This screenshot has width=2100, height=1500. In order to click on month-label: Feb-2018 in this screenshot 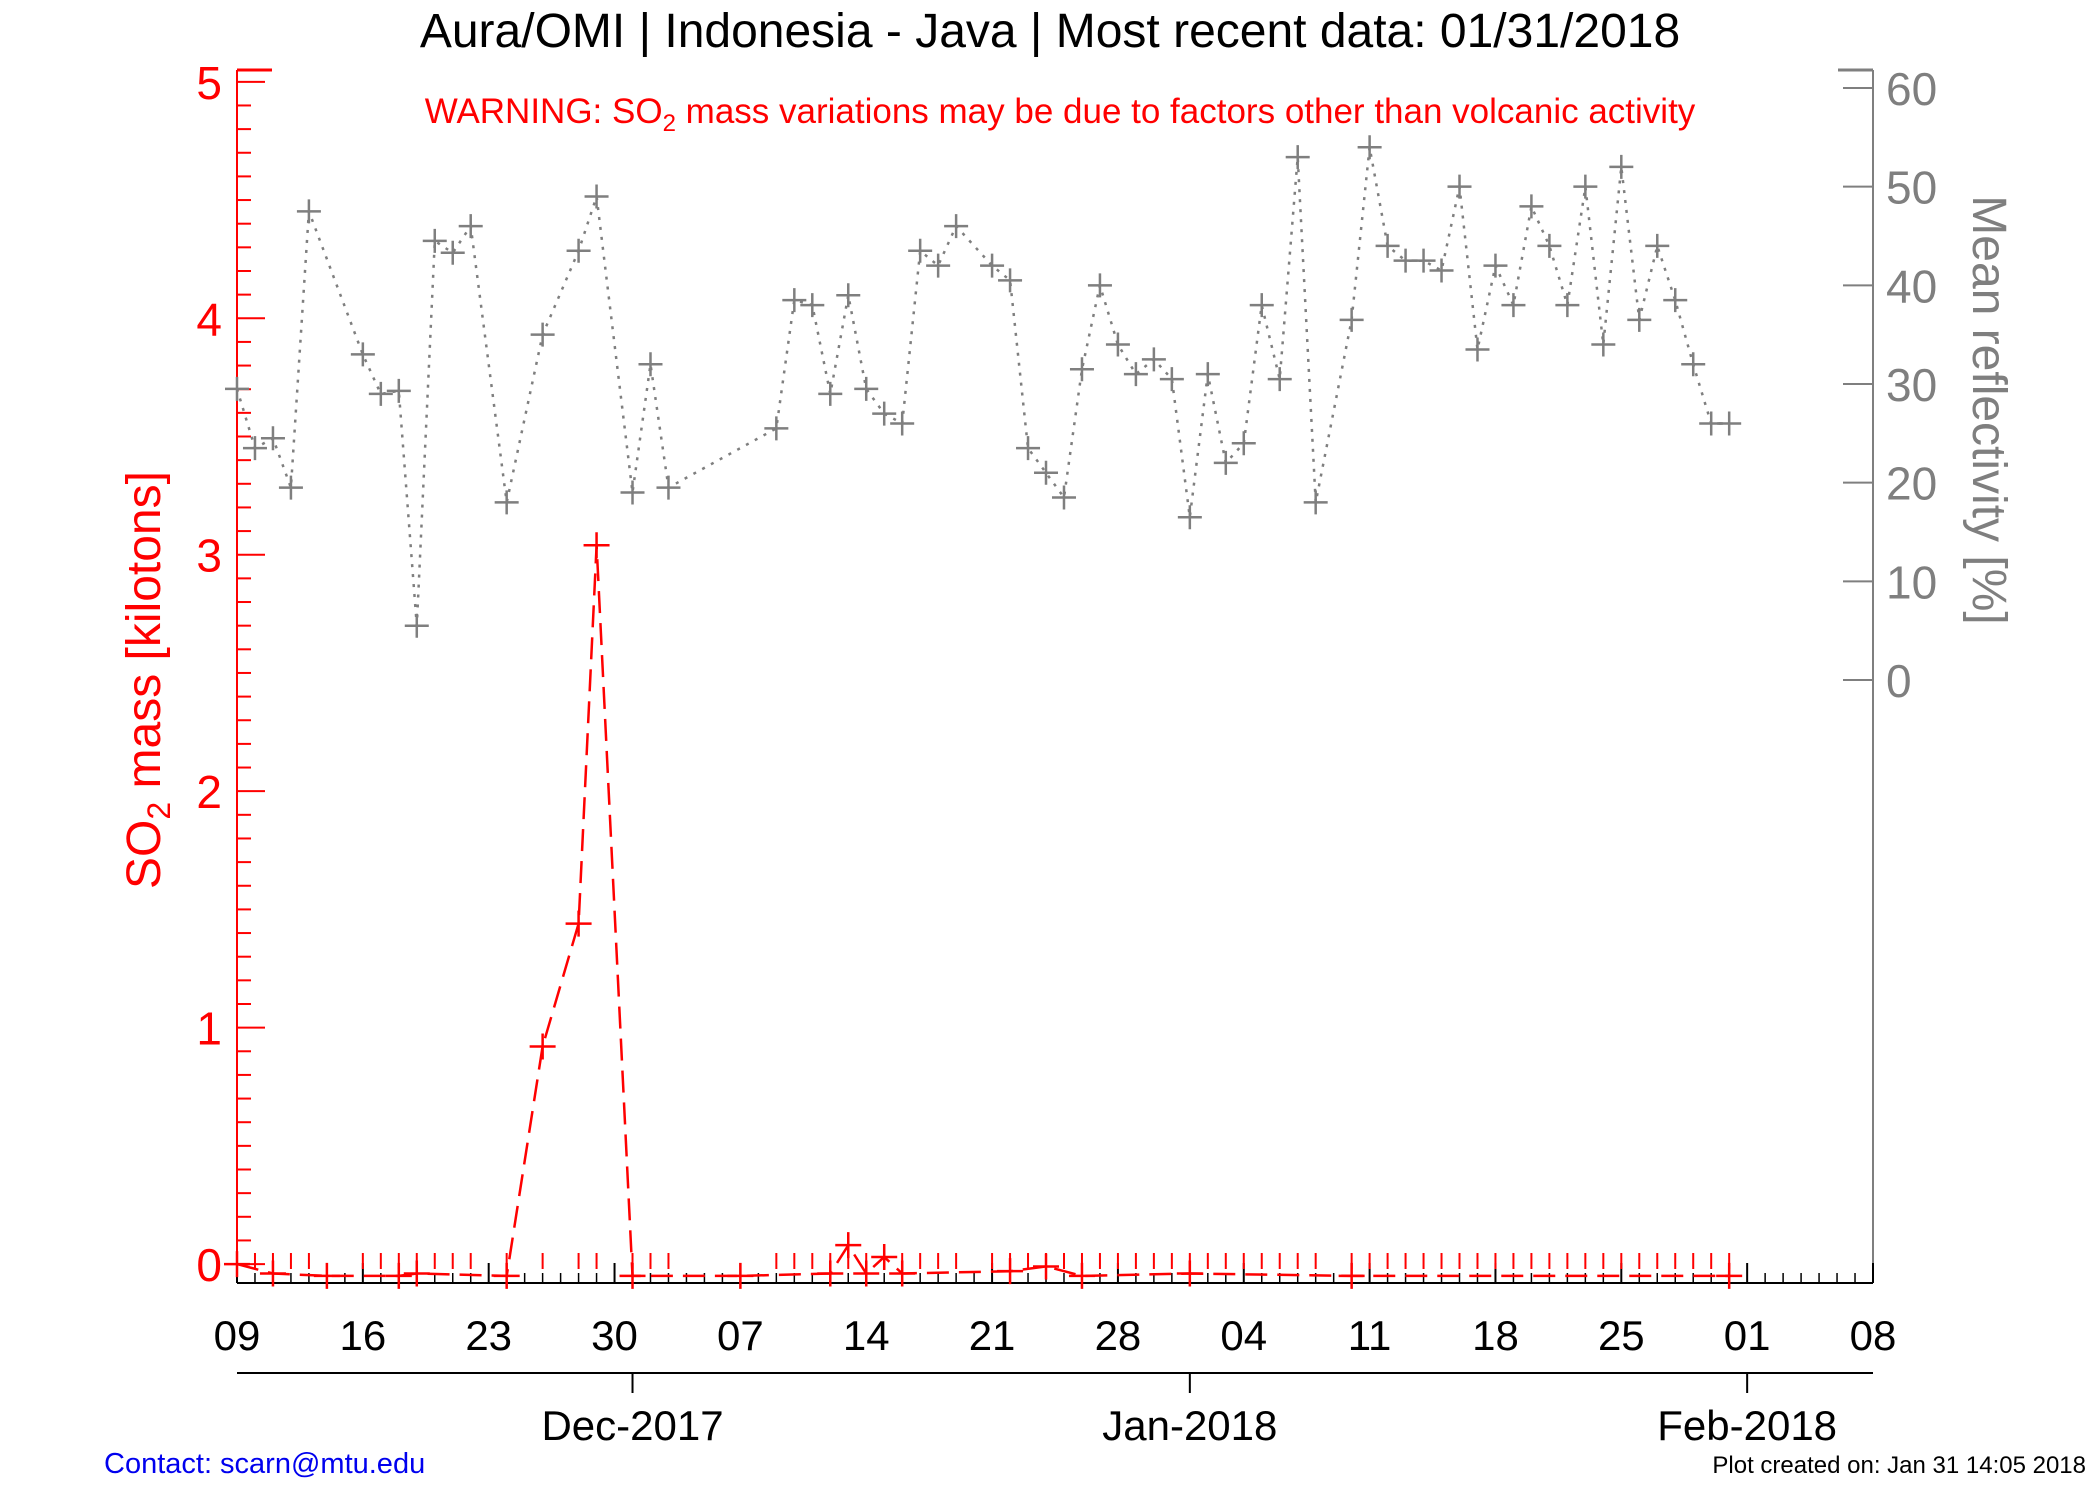, I will do `click(1747, 1425)`.